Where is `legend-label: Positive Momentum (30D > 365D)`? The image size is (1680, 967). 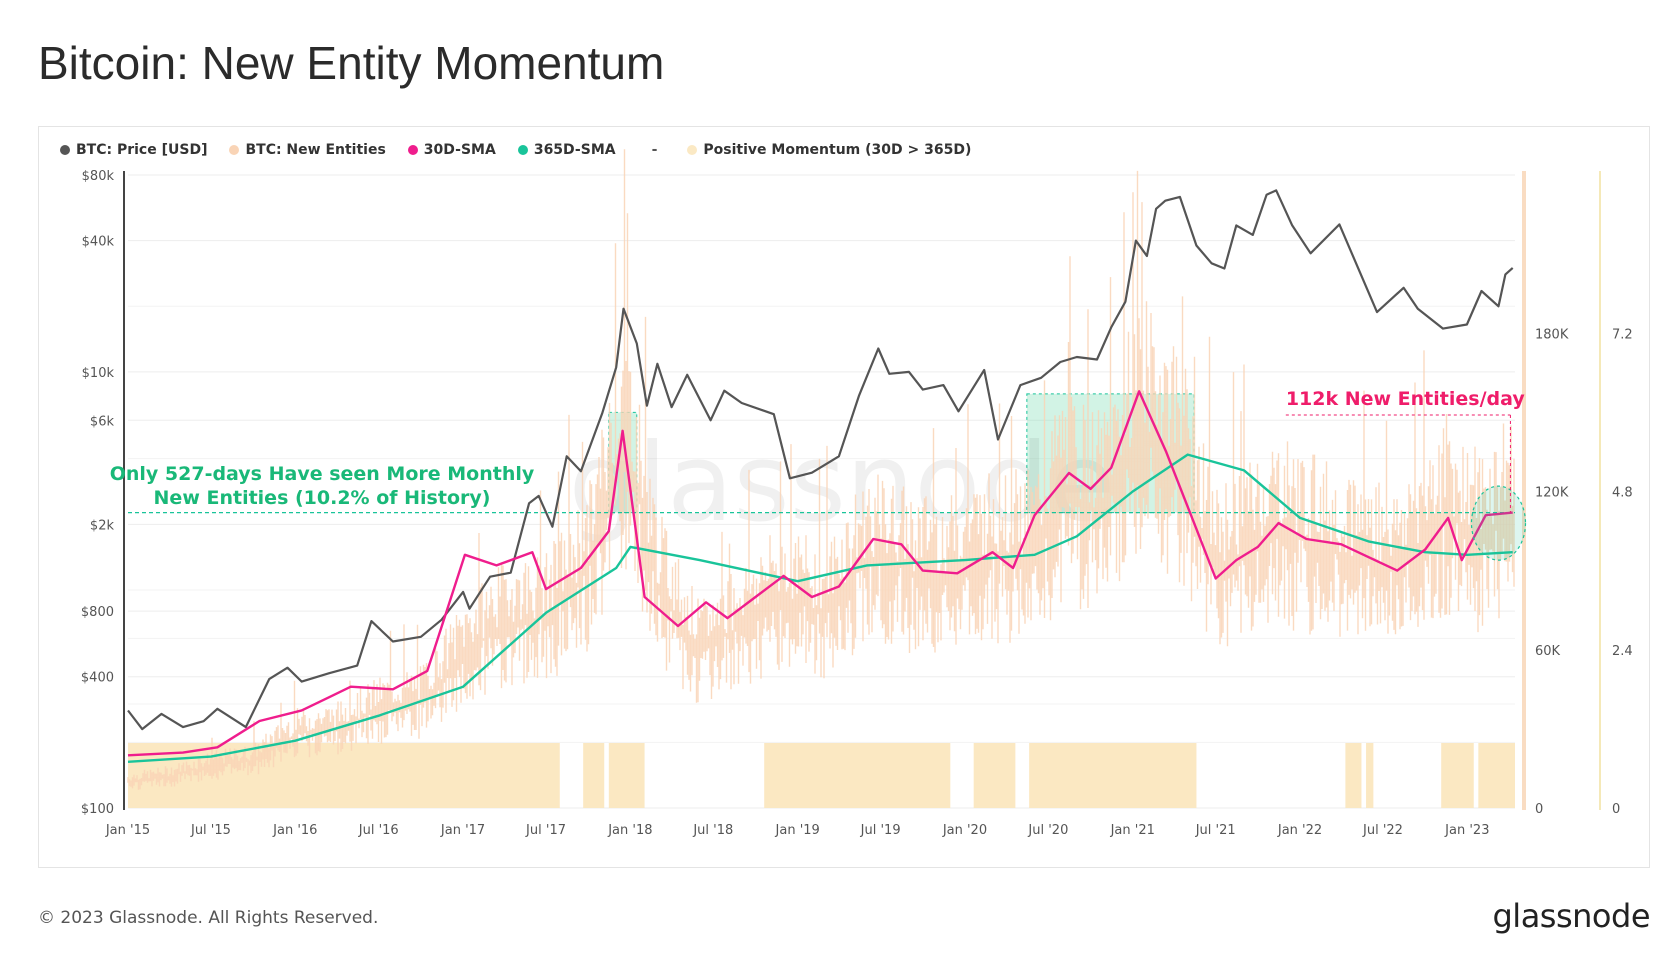 legend-label: Positive Momentum (30D > 365D) is located at coordinates (837, 150).